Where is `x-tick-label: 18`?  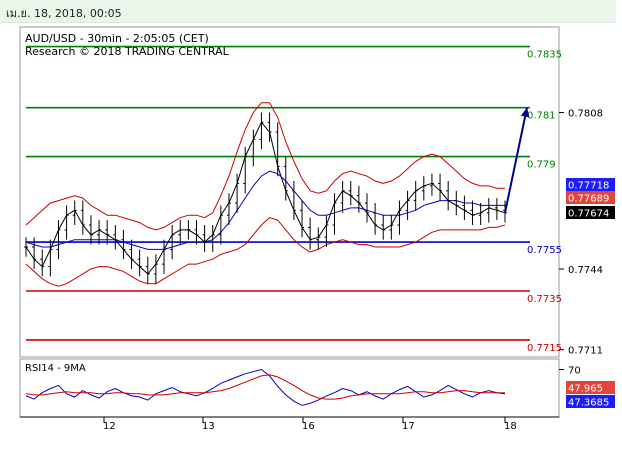
x-tick-label: 18 is located at coordinates (510, 426).